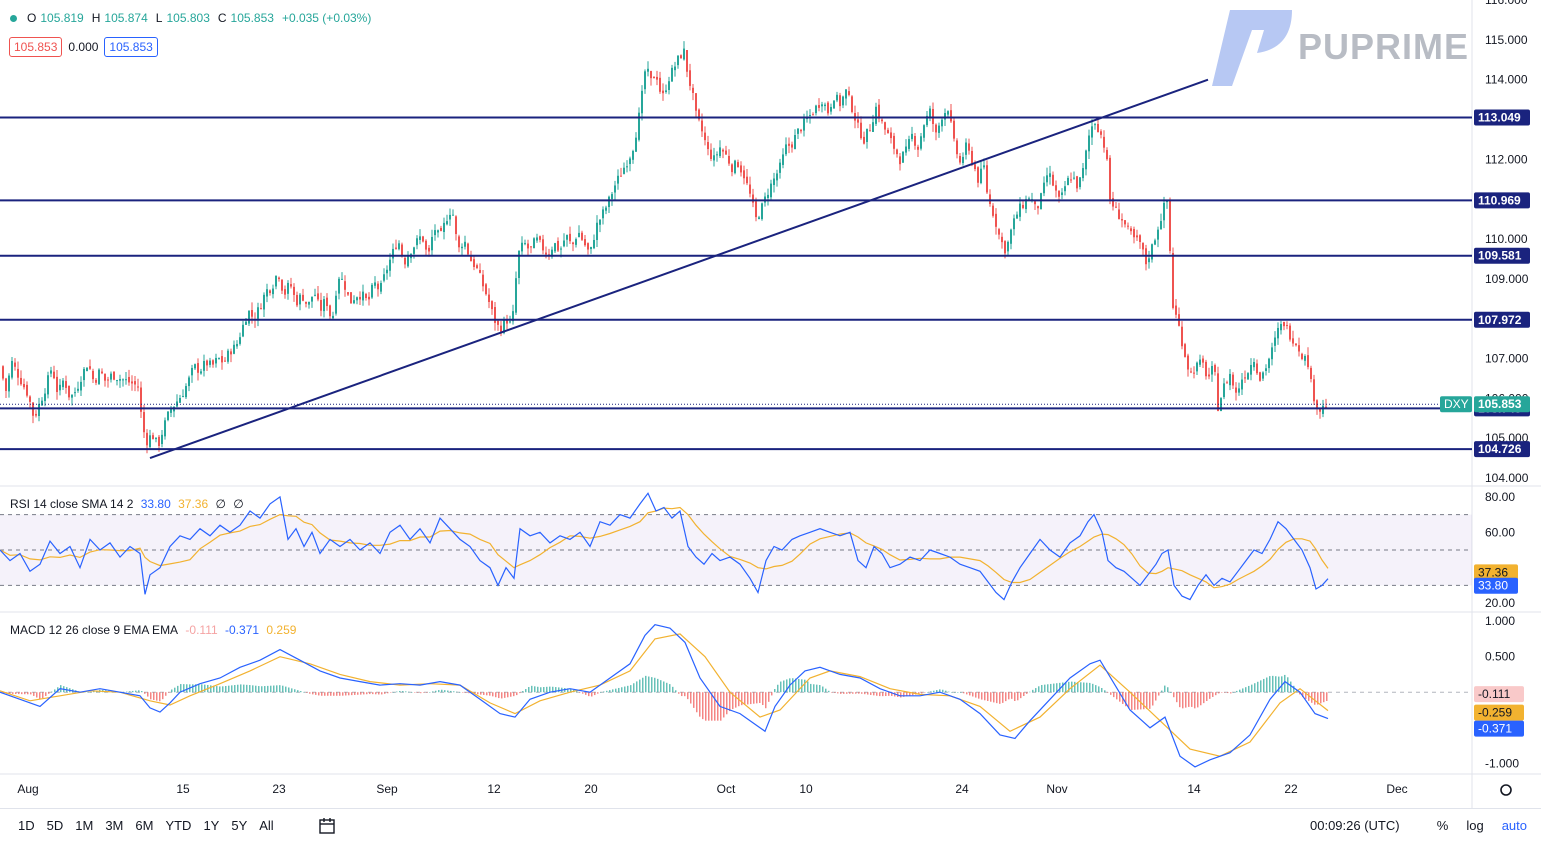 Image resolution: width=1541 pixels, height=844 pixels. What do you see at coordinates (55, 825) in the screenshot?
I see `range-button-5d: 5D` at bounding box center [55, 825].